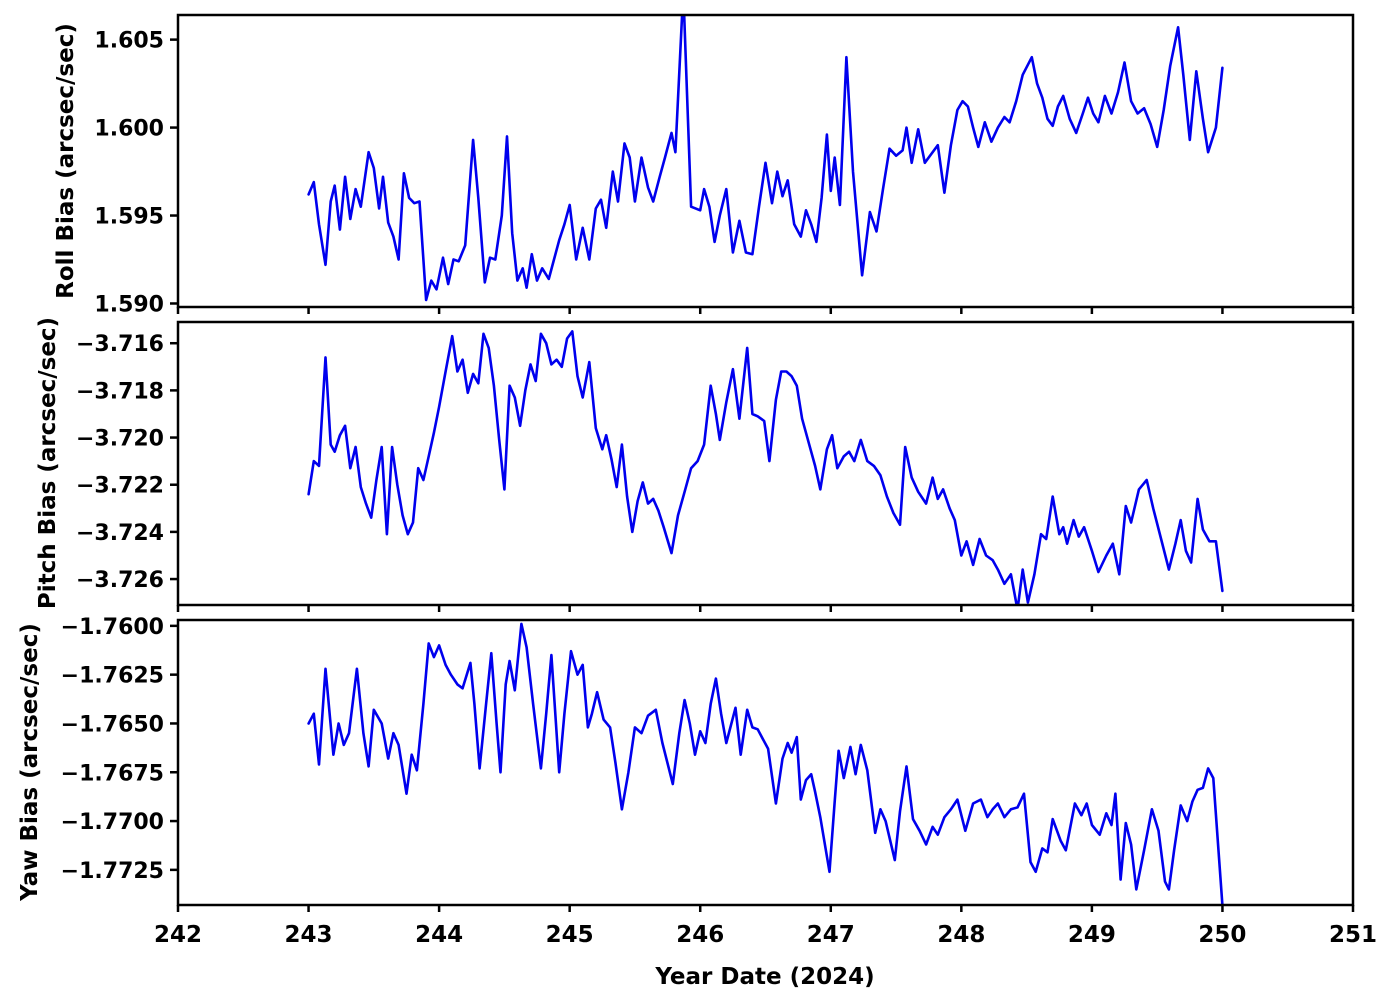 The height and width of the screenshot is (1000, 1400). Describe the element at coordinates (112, 822) in the screenshot. I see `y-tick-label: −1.7700` at that location.